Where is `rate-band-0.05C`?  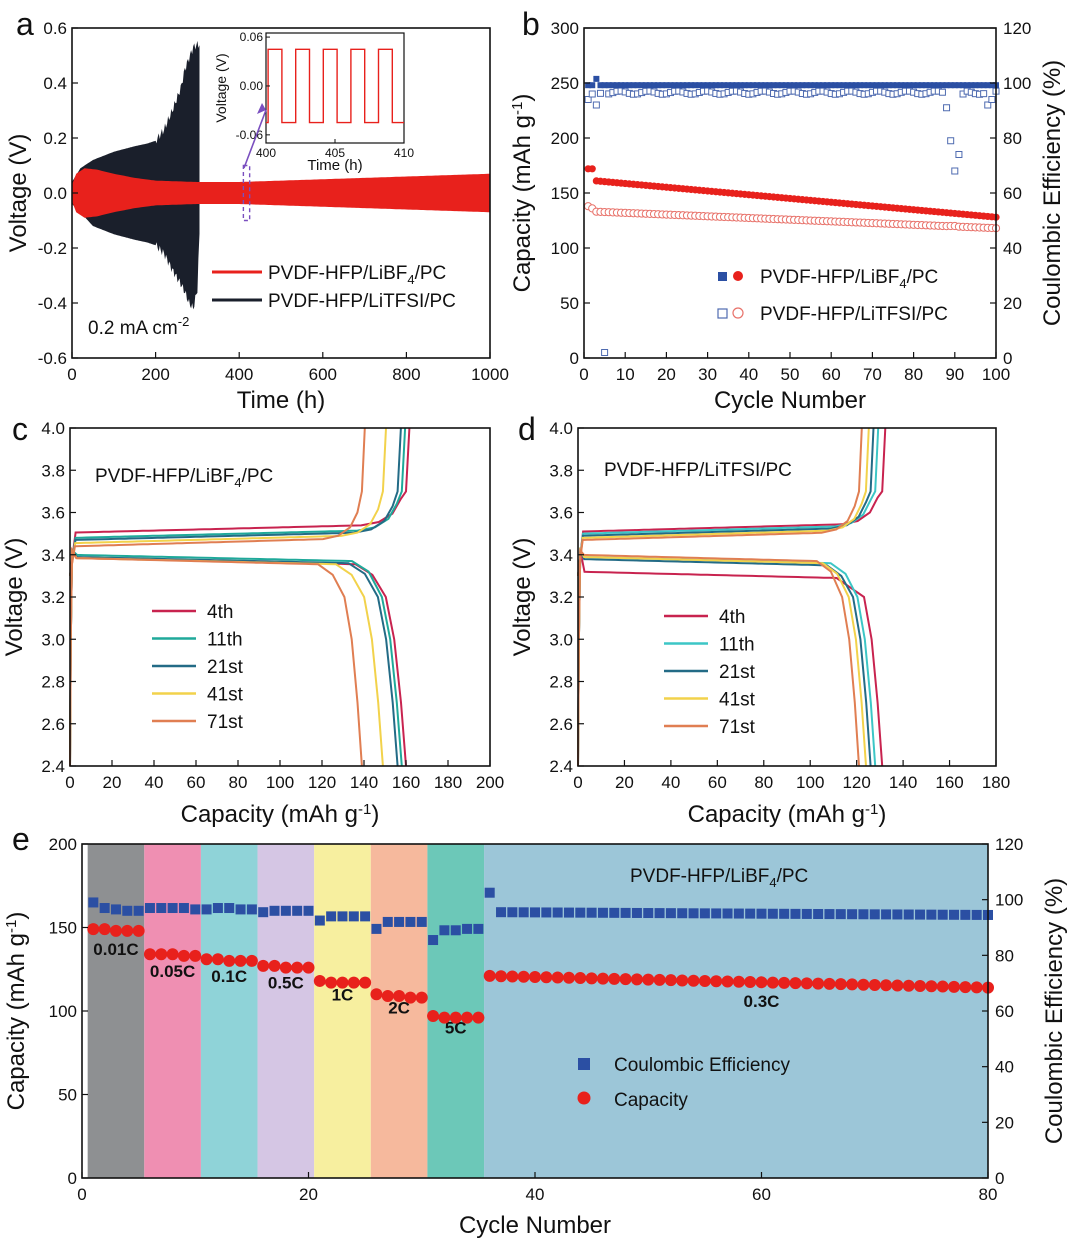 rate-band-0.05C is located at coordinates (172, 1011).